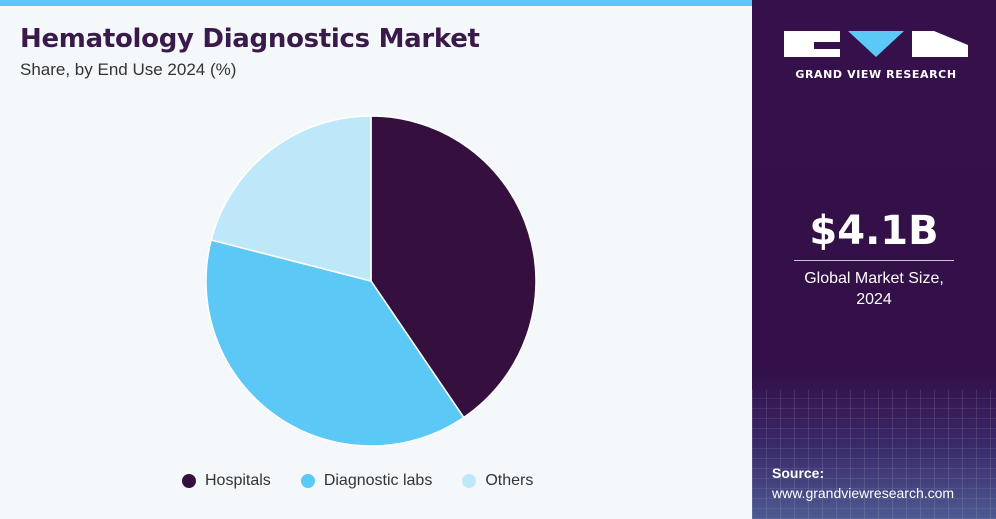 Image resolution: width=996 pixels, height=519 pixels. What do you see at coordinates (509, 480) in the screenshot?
I see `legend-label-others: Others` at bounding box center [509, 480].